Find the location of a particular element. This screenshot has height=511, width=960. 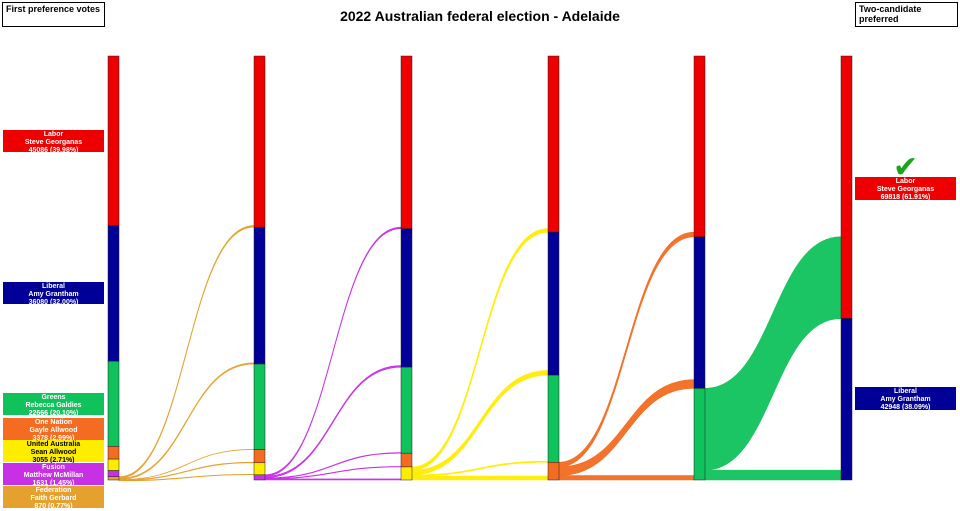

bar-stage0-one-nation is located at coordinates (113, 453).